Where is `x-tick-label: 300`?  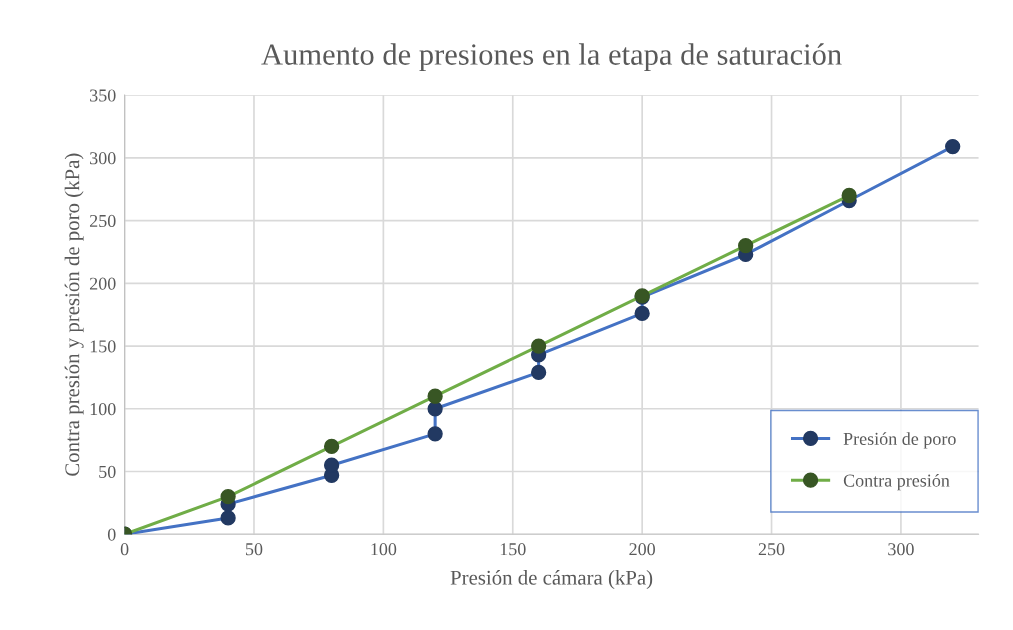
x-tick-label: 300 is located at coordinates (901, 549).